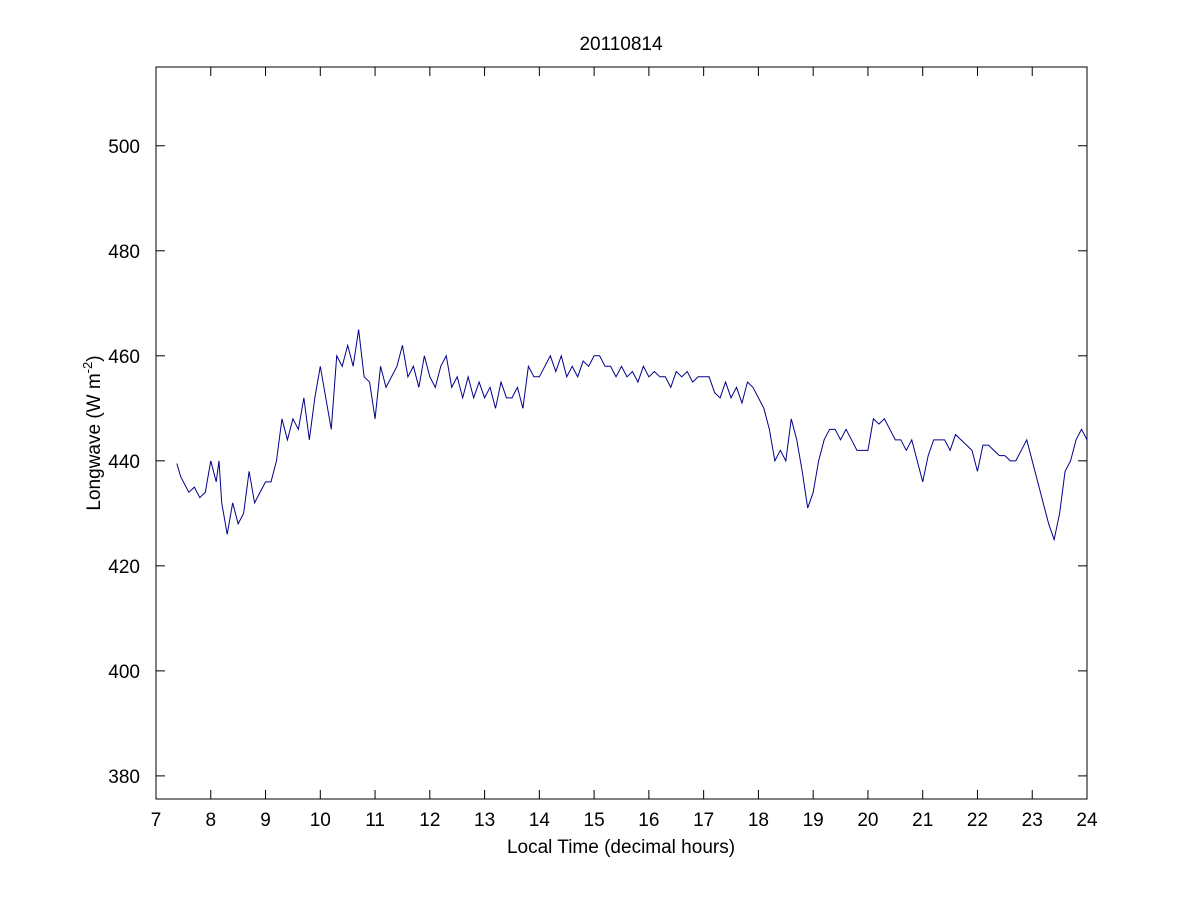 The height and width of the screenshot is (900, 1201). What do you see at coordinates (648, 820) in the screenshot?
I see `x-tick-label: 16` at bounding box center [648, 820].